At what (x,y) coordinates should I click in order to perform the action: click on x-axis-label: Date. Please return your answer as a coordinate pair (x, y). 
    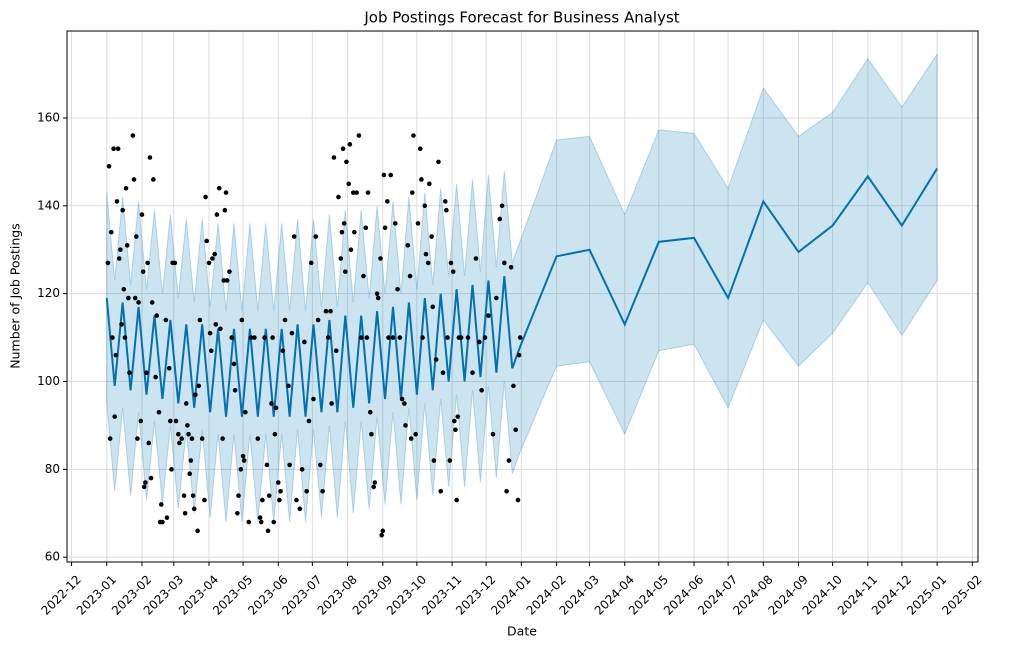
    Looking at the image, I should click on (522, 631).